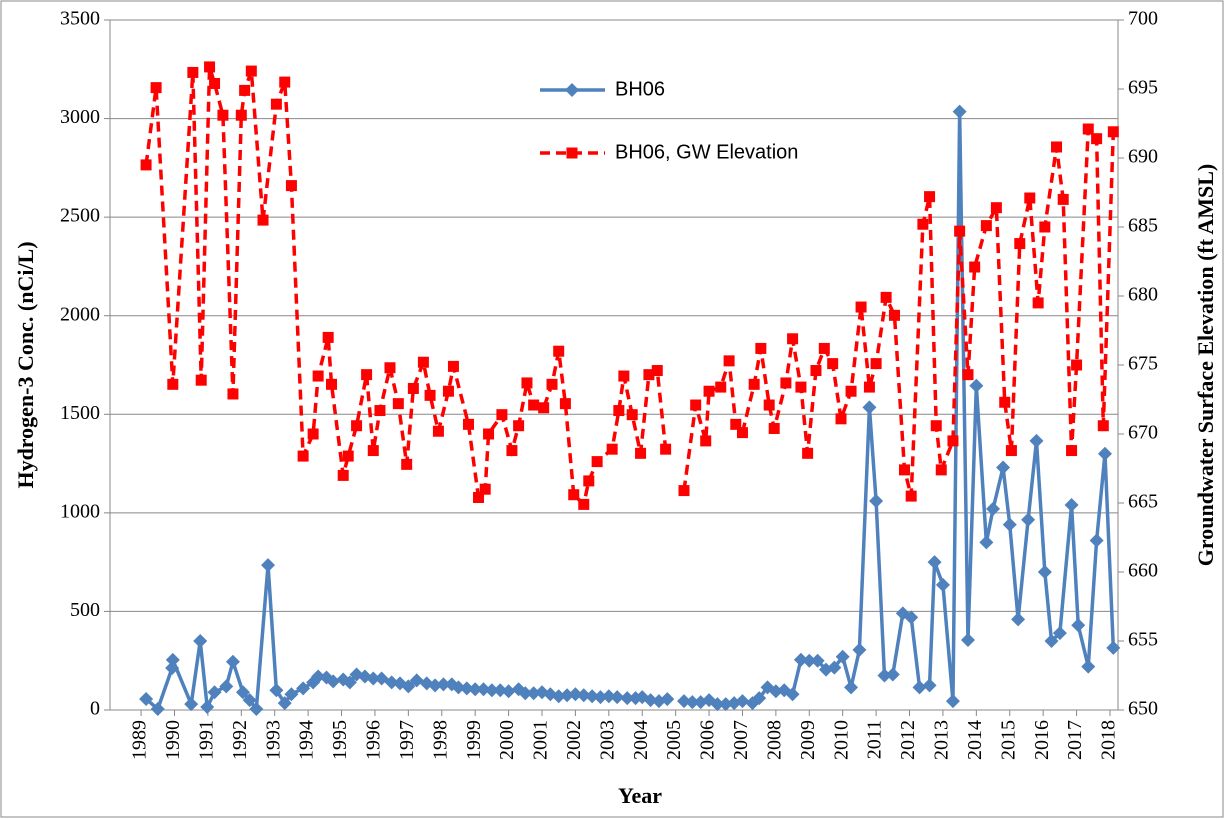  What do you see at coordinates (1143, 226) in the screenshot?
I see `y2-tick-label: 685` at bounding box center [1143, 226].